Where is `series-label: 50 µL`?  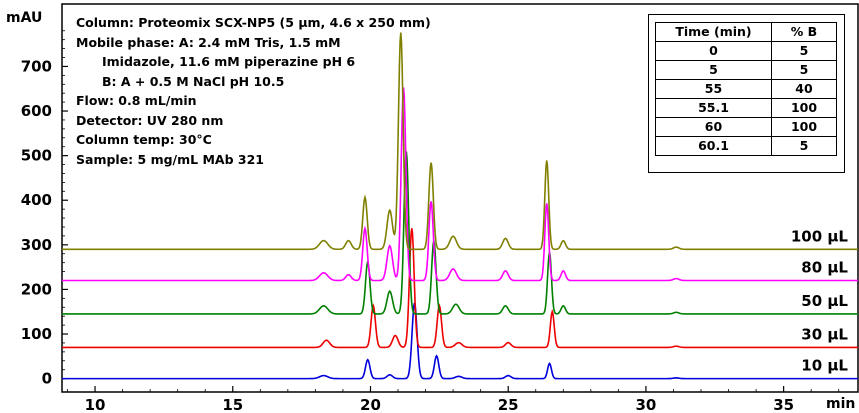 series-label: 50 µL is located at coordinates (824, 301).